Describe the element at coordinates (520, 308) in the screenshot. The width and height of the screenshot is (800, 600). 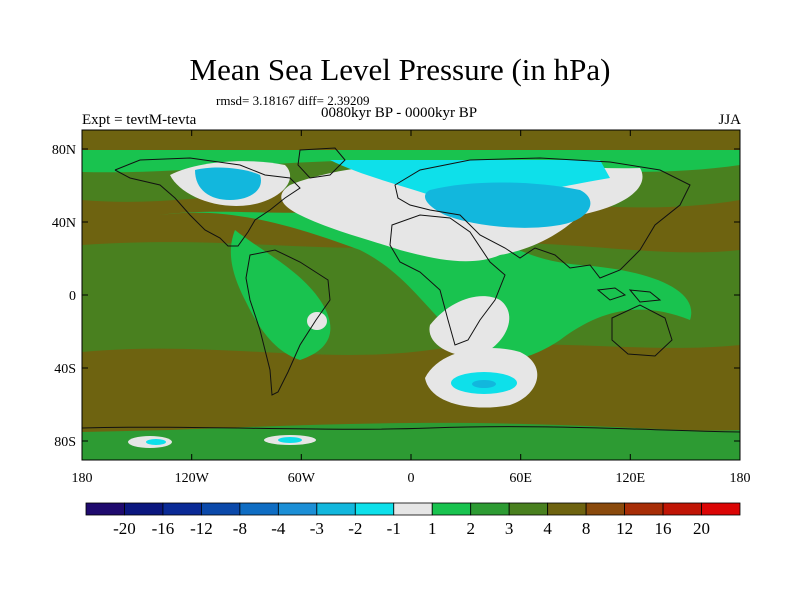
I see `lon-tick-60e: 60E` at that location.